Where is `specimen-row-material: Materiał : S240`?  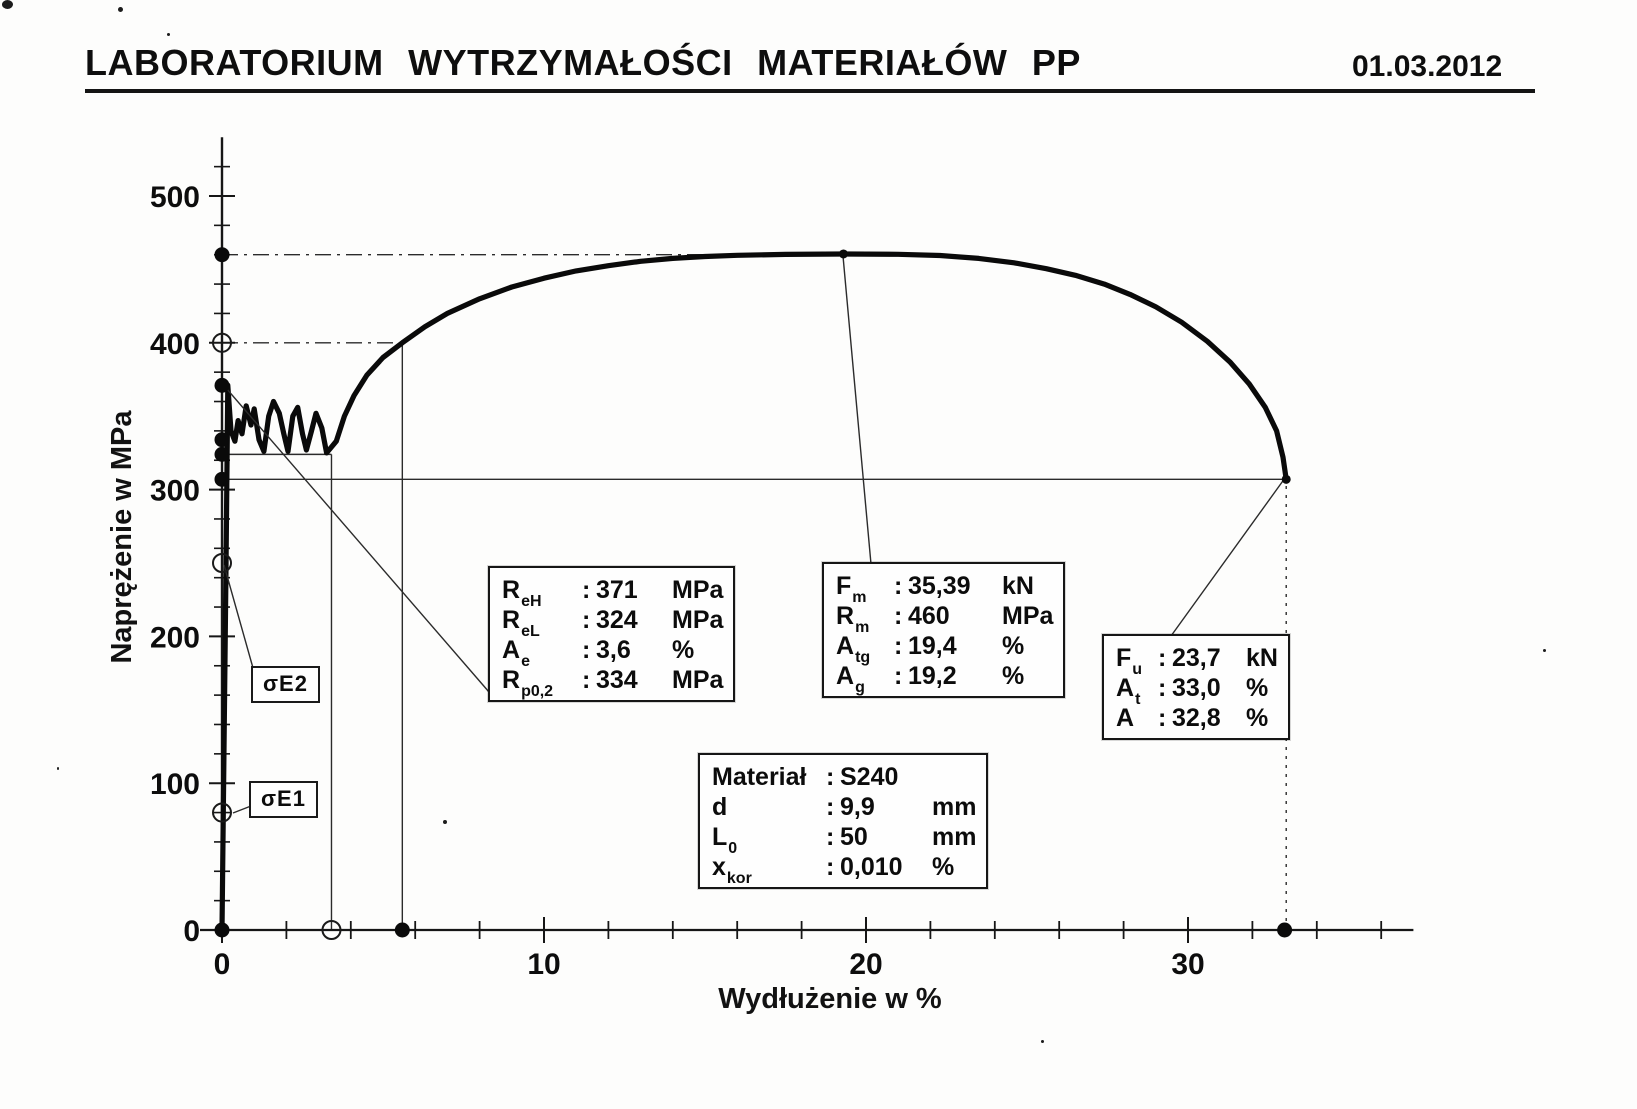 specimen-row-material: Materiał : S240 is located at coordinates (805, 777).